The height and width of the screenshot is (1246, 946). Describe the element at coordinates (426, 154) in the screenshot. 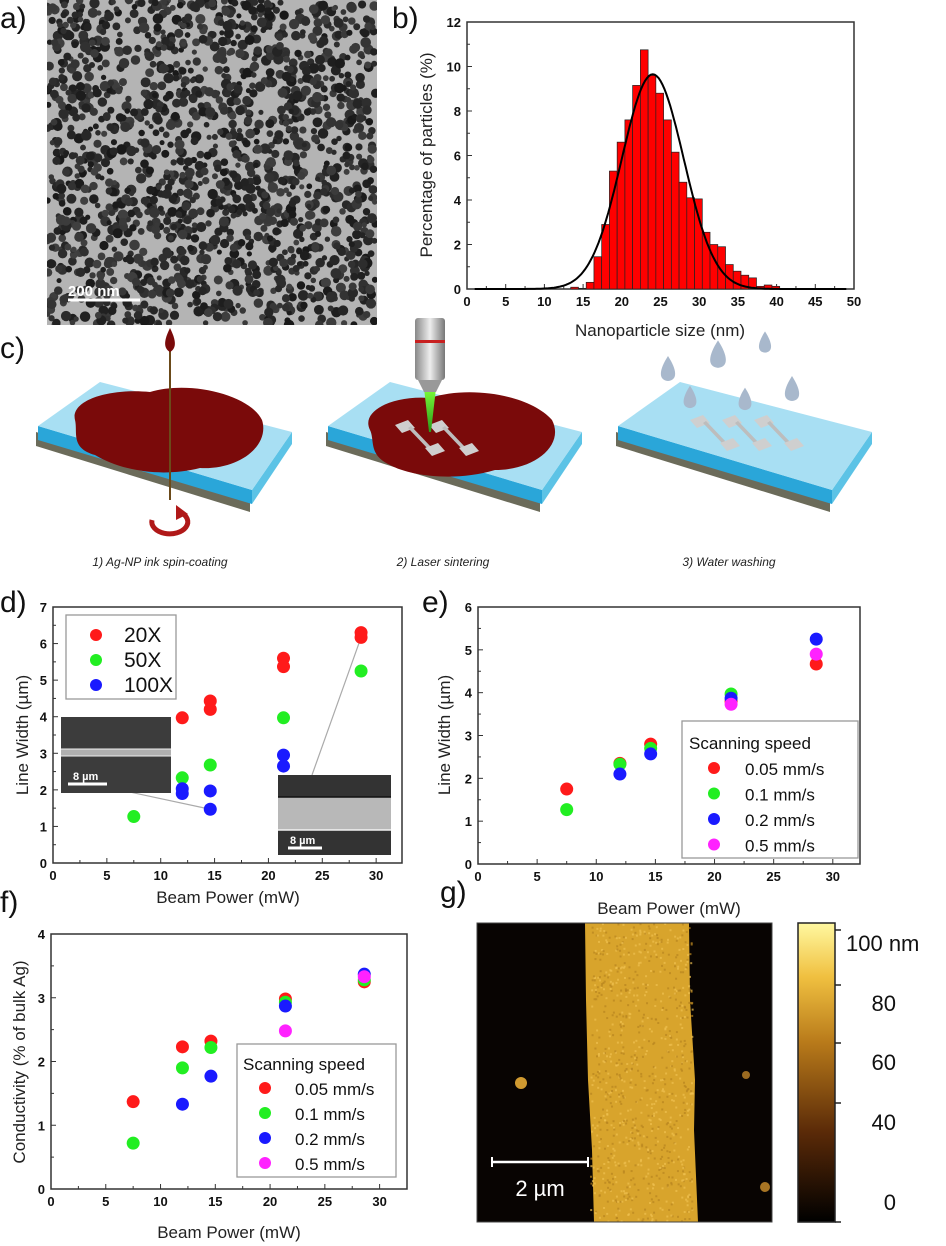

I see `b-ylabel: Percentage of particles (%)` at that location.